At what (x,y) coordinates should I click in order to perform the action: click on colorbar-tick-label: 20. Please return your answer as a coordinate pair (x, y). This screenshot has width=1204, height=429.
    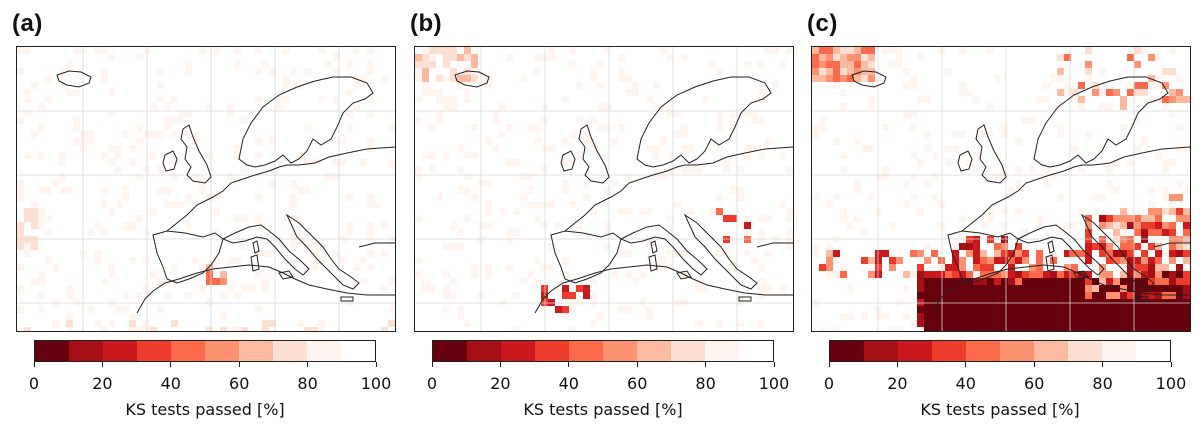
    Looking at the image, I should click on (897, 383).